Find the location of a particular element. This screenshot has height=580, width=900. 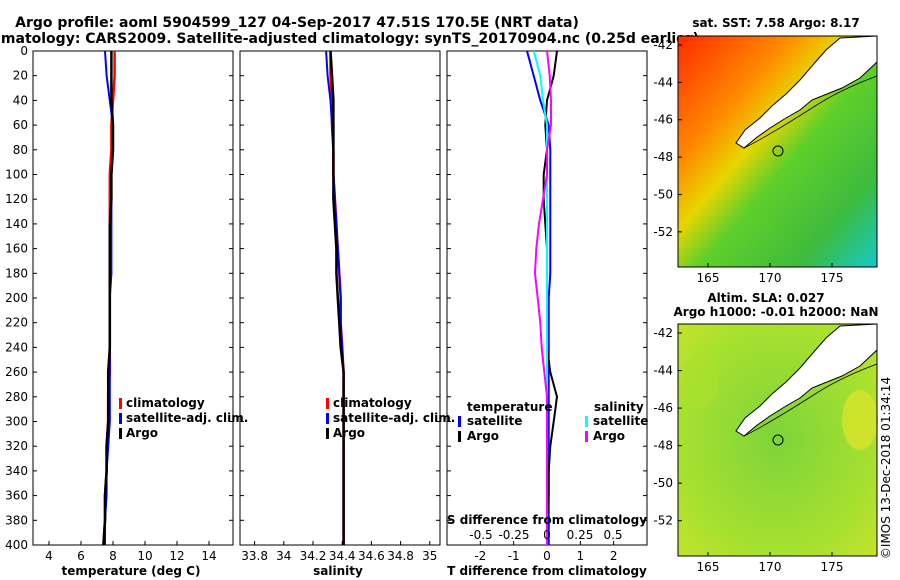

temperature-series is located at coordinates (109, 298).